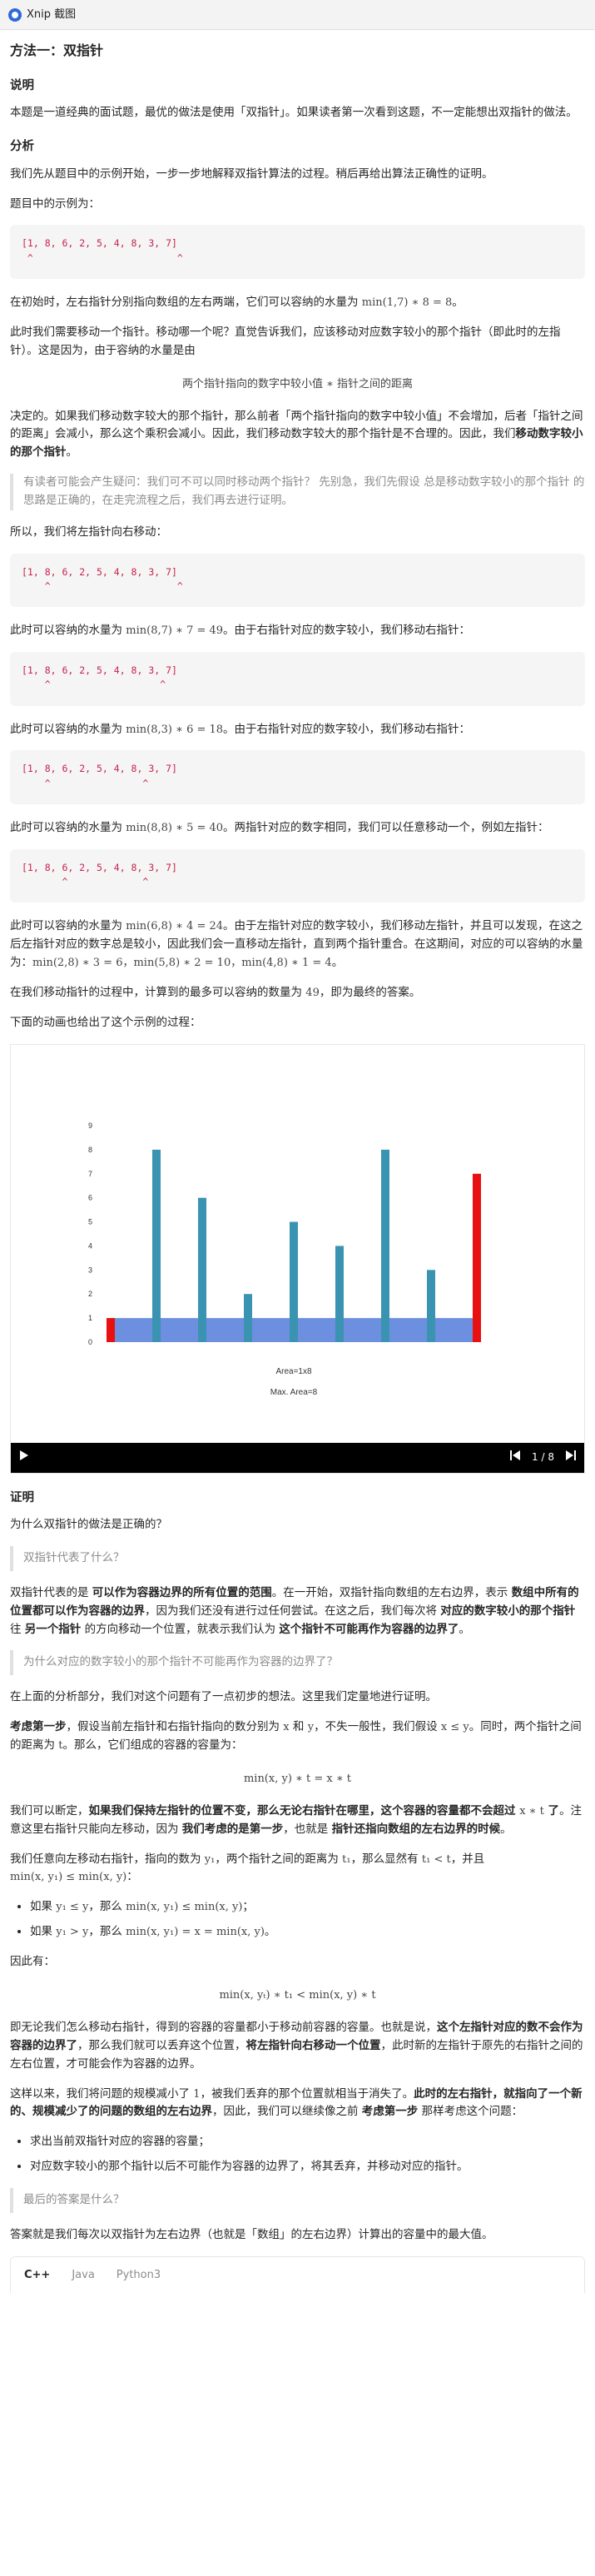 The height and width of the screenshot is (2576, 595). I want to click on y-tick-label: 4, so click(90, 1245).